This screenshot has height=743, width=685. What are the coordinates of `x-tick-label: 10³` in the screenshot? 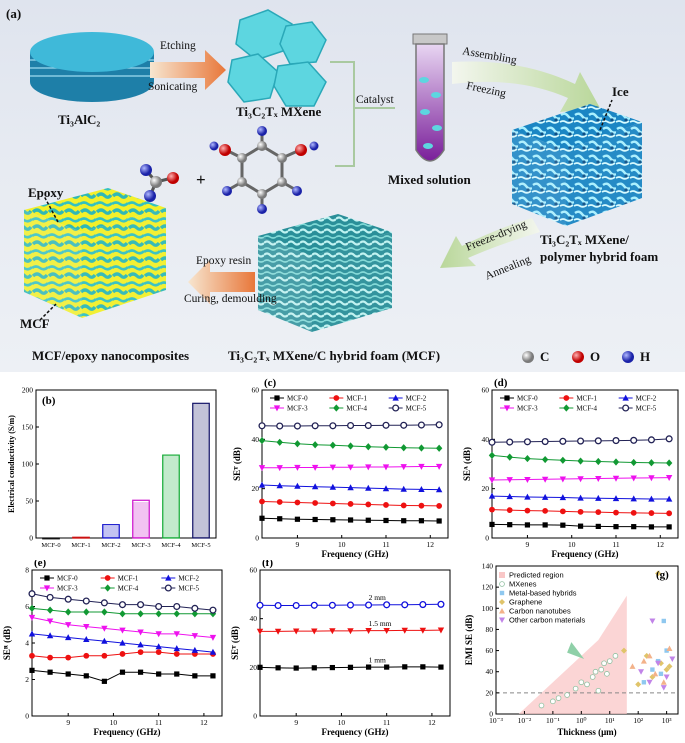 It's located at (667, 720).